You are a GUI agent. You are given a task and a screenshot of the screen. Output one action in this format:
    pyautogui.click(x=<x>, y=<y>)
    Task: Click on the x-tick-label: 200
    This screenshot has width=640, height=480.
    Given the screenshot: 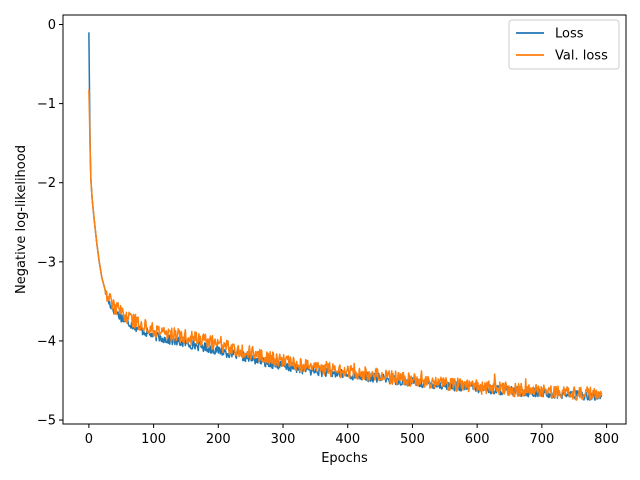 What is the action you would take?
    pyautogui.click(x=218, y=439)
    